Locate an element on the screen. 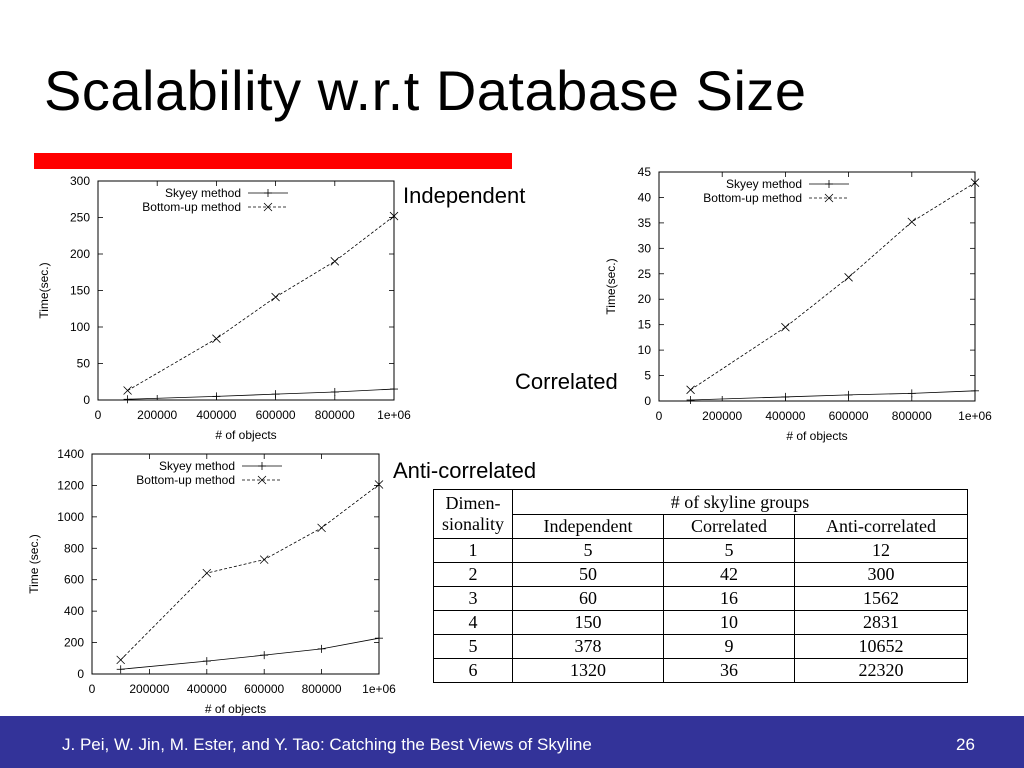  y-axis-label: Time (sec.) is located at coordinates (34, 564).